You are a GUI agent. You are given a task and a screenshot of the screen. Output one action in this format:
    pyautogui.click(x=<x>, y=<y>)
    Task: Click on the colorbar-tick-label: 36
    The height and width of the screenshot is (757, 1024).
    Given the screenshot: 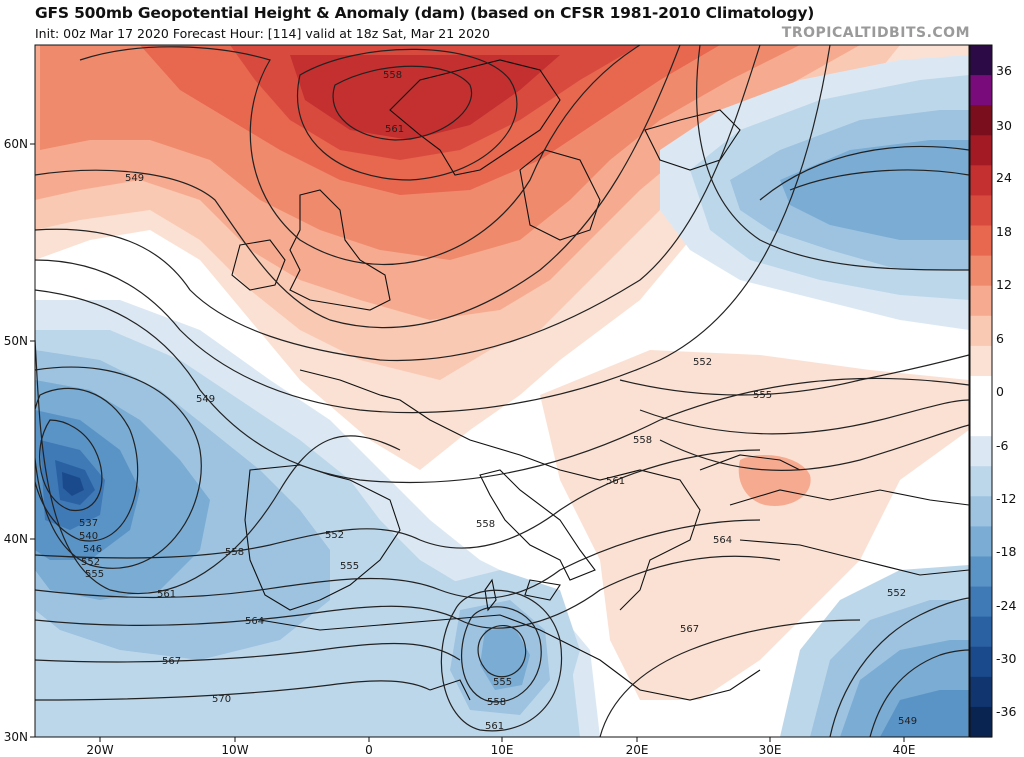 What is the action you would take?
    pyautogui.click(x=1004, y=70)
    